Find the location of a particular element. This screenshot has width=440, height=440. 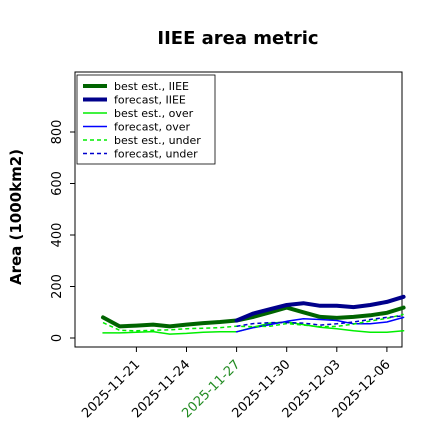

series-lines is located at coordinates (253, 314).